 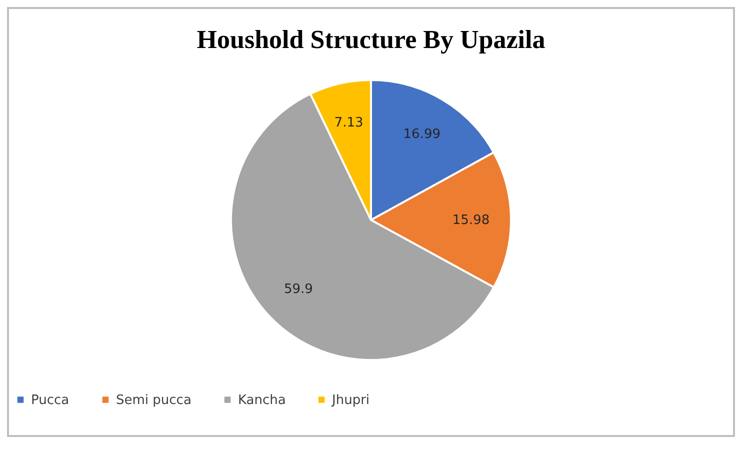 What do you see at coordinates (298, 289) in the screenshot?
I see `data-label: 59.9` at bounding box center [298, 289].